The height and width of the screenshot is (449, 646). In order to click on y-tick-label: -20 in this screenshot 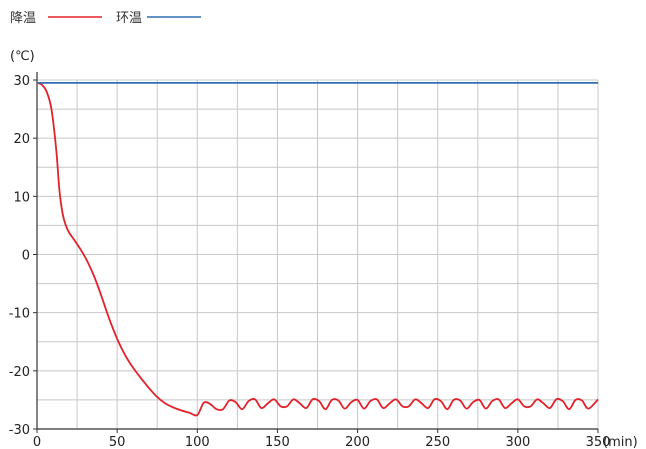, I will do `click(19, 372)`.